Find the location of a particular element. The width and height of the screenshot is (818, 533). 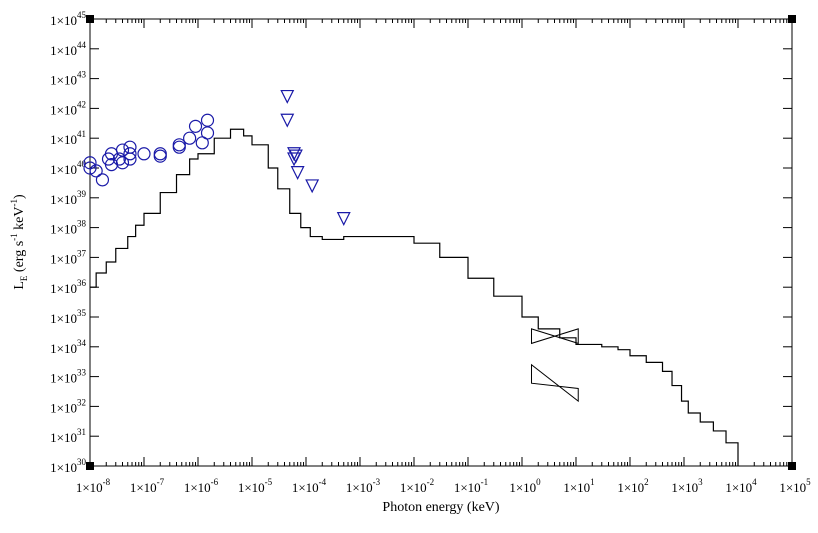

y-tick-label-exponent: 38 is located at coordinates (82, 224).